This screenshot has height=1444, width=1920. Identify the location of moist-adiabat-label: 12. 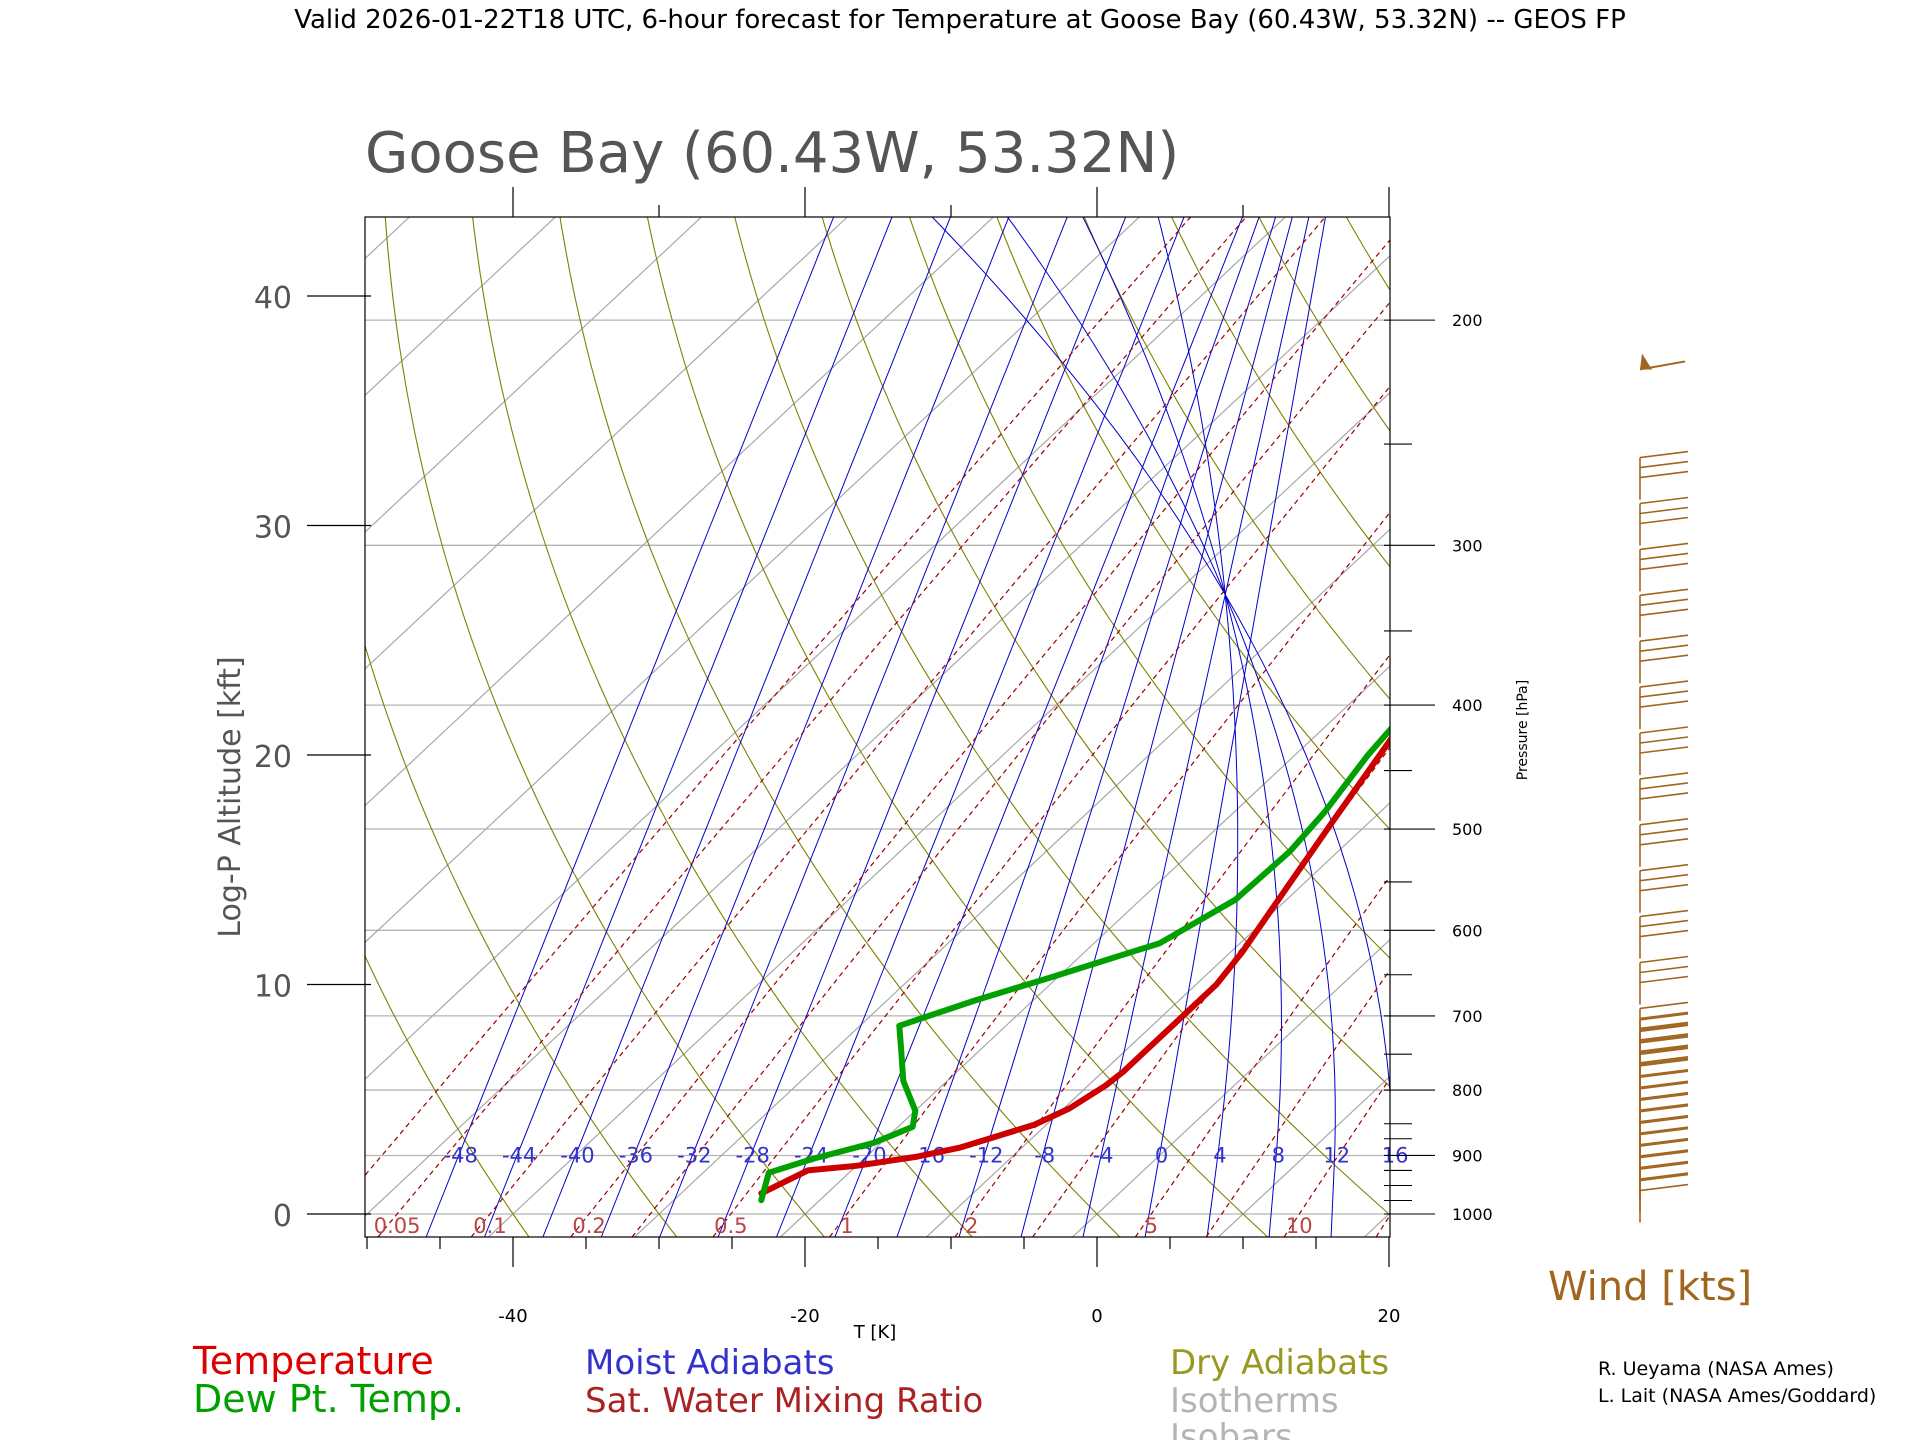
(1336, 1156).